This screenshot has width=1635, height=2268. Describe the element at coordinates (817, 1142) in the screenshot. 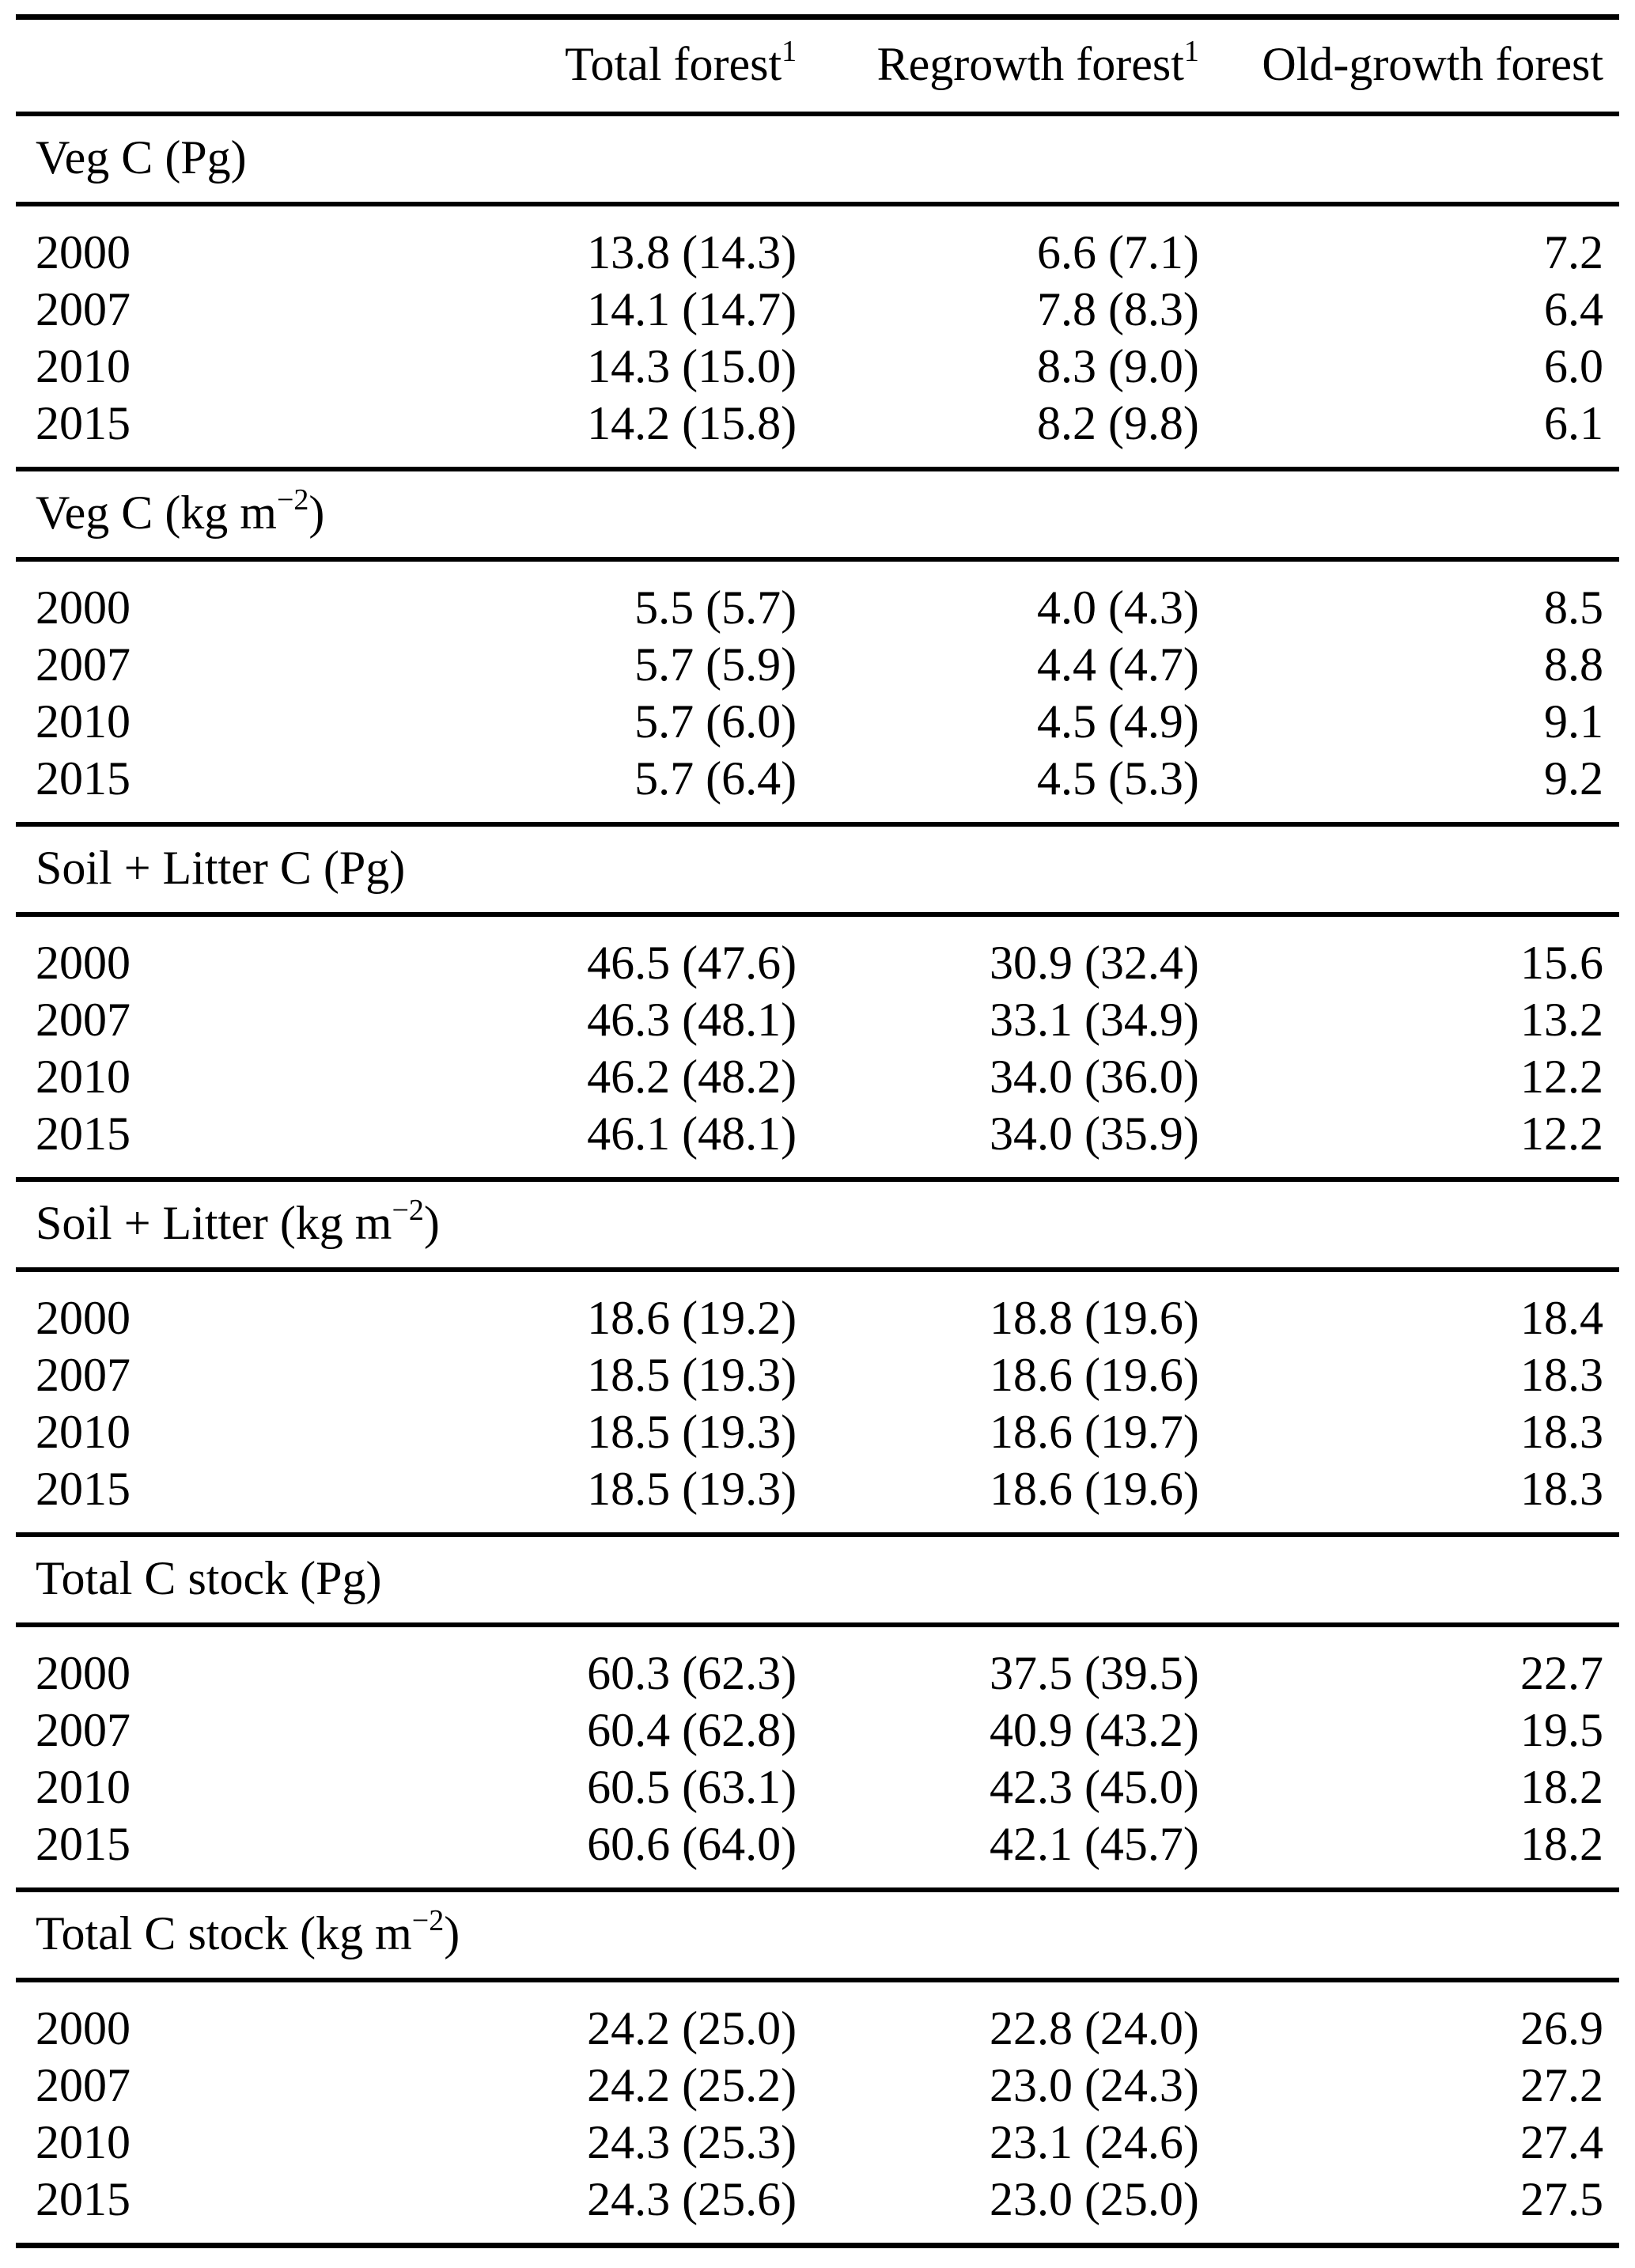

I see `table-row: 2015 46.1 (48.1) 34.0 (35.9) 12.2` at that location.